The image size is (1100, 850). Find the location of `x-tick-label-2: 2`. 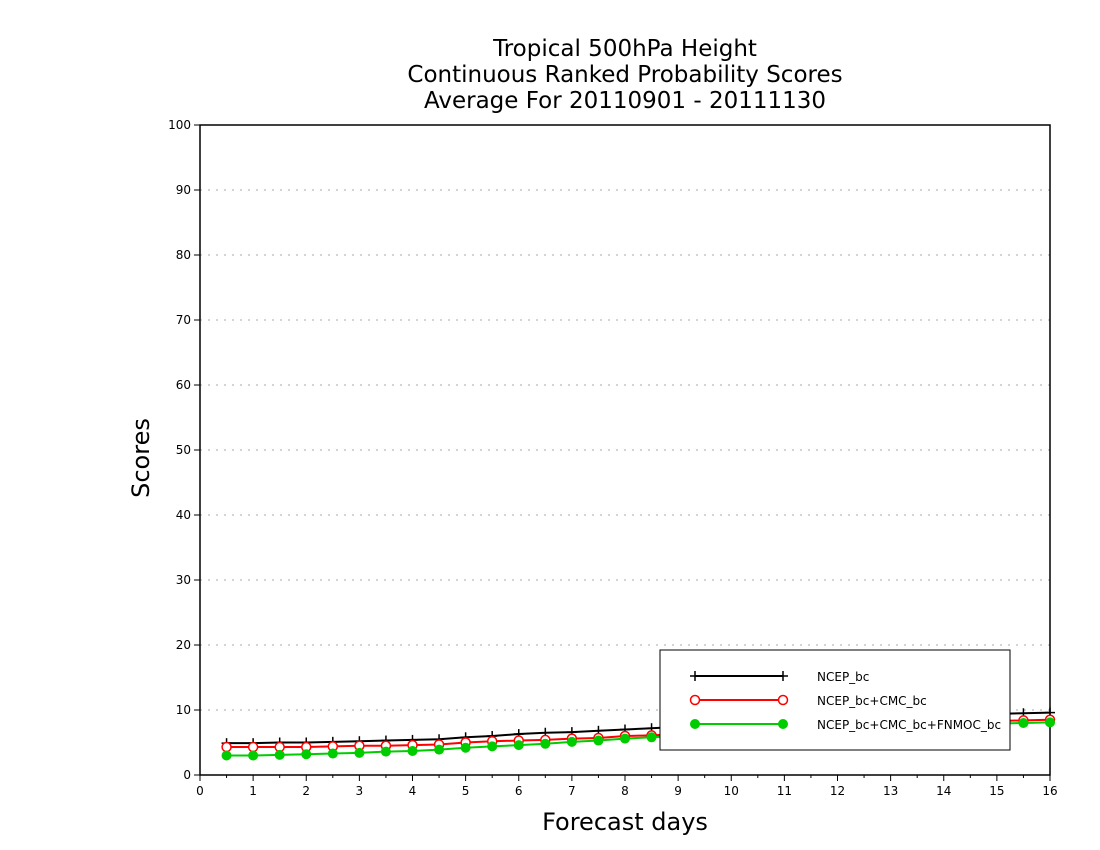

x-tick-label-2: 2 is located at coordinates (306, 791).